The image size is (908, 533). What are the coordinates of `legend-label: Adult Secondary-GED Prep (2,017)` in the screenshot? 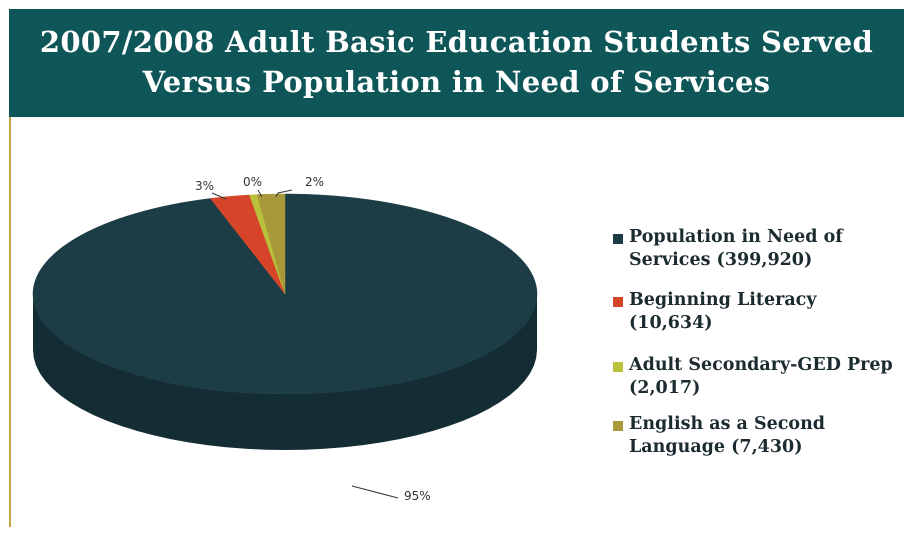 It's located at (761, 376).